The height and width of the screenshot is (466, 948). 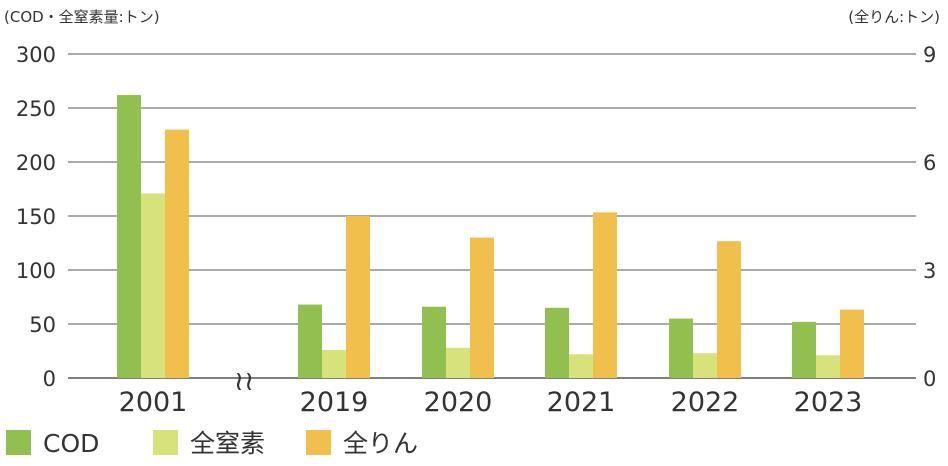 I want to click on bar-2-2023, so click(x=828, y=366).